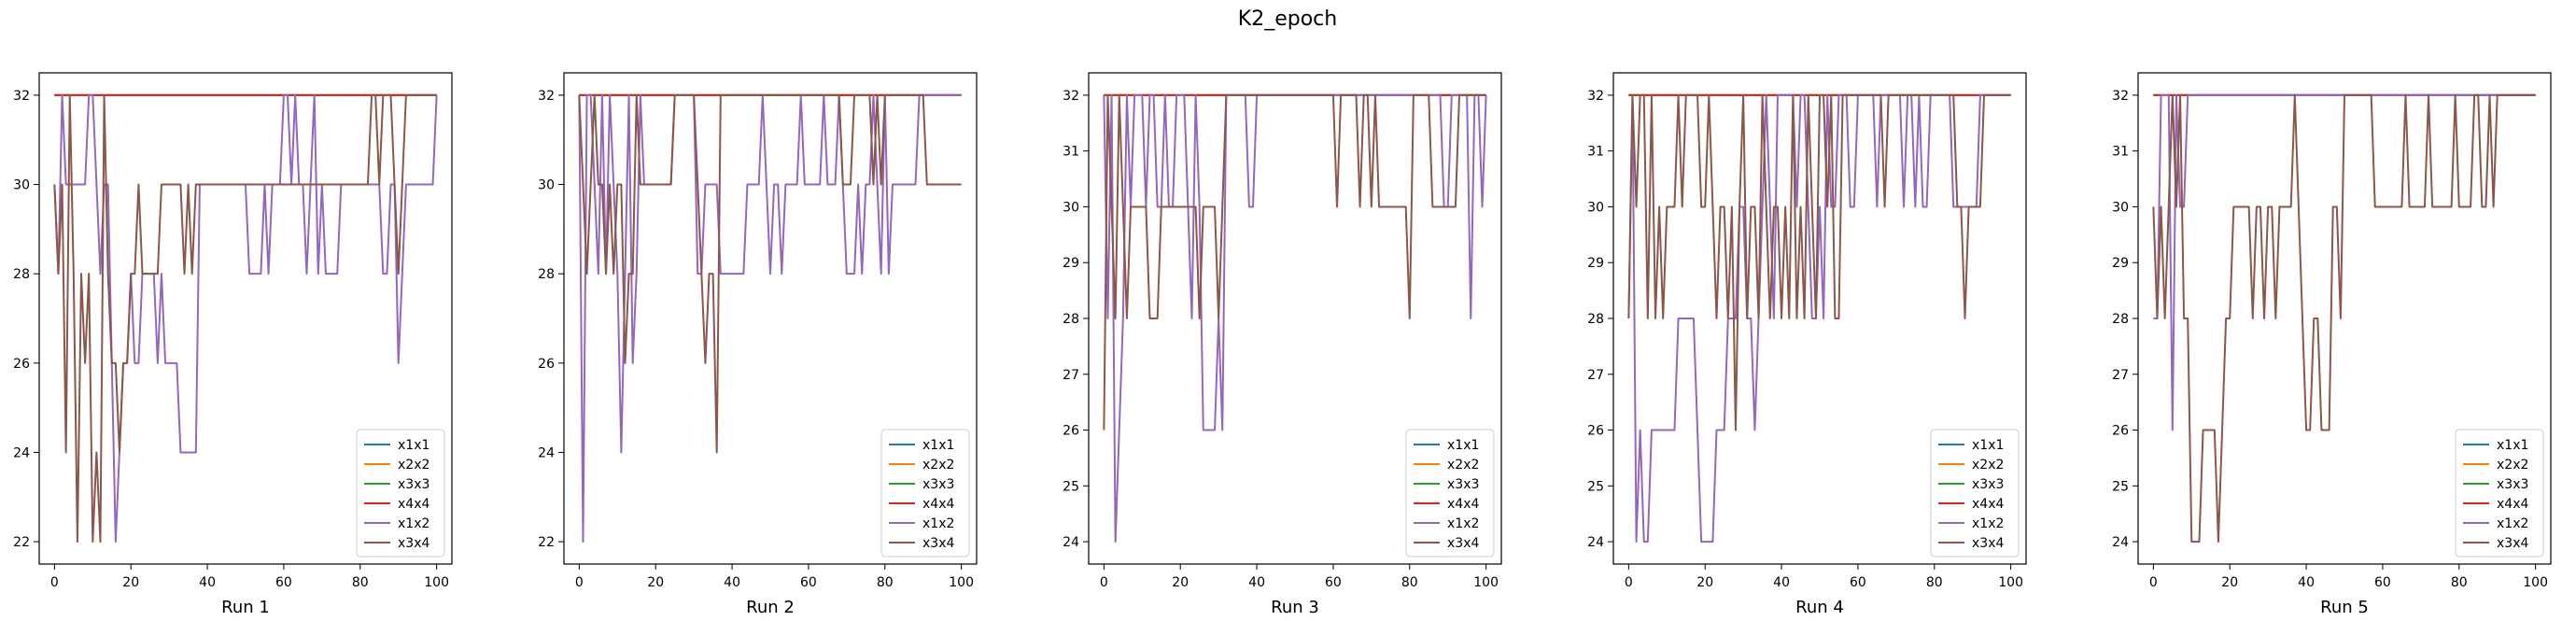 This screenshot has height=621, width=2576. Describe the element at coordinates (1287, 19) in the screenshot. I see `figure-suptitle: K2_epoch` at that location.